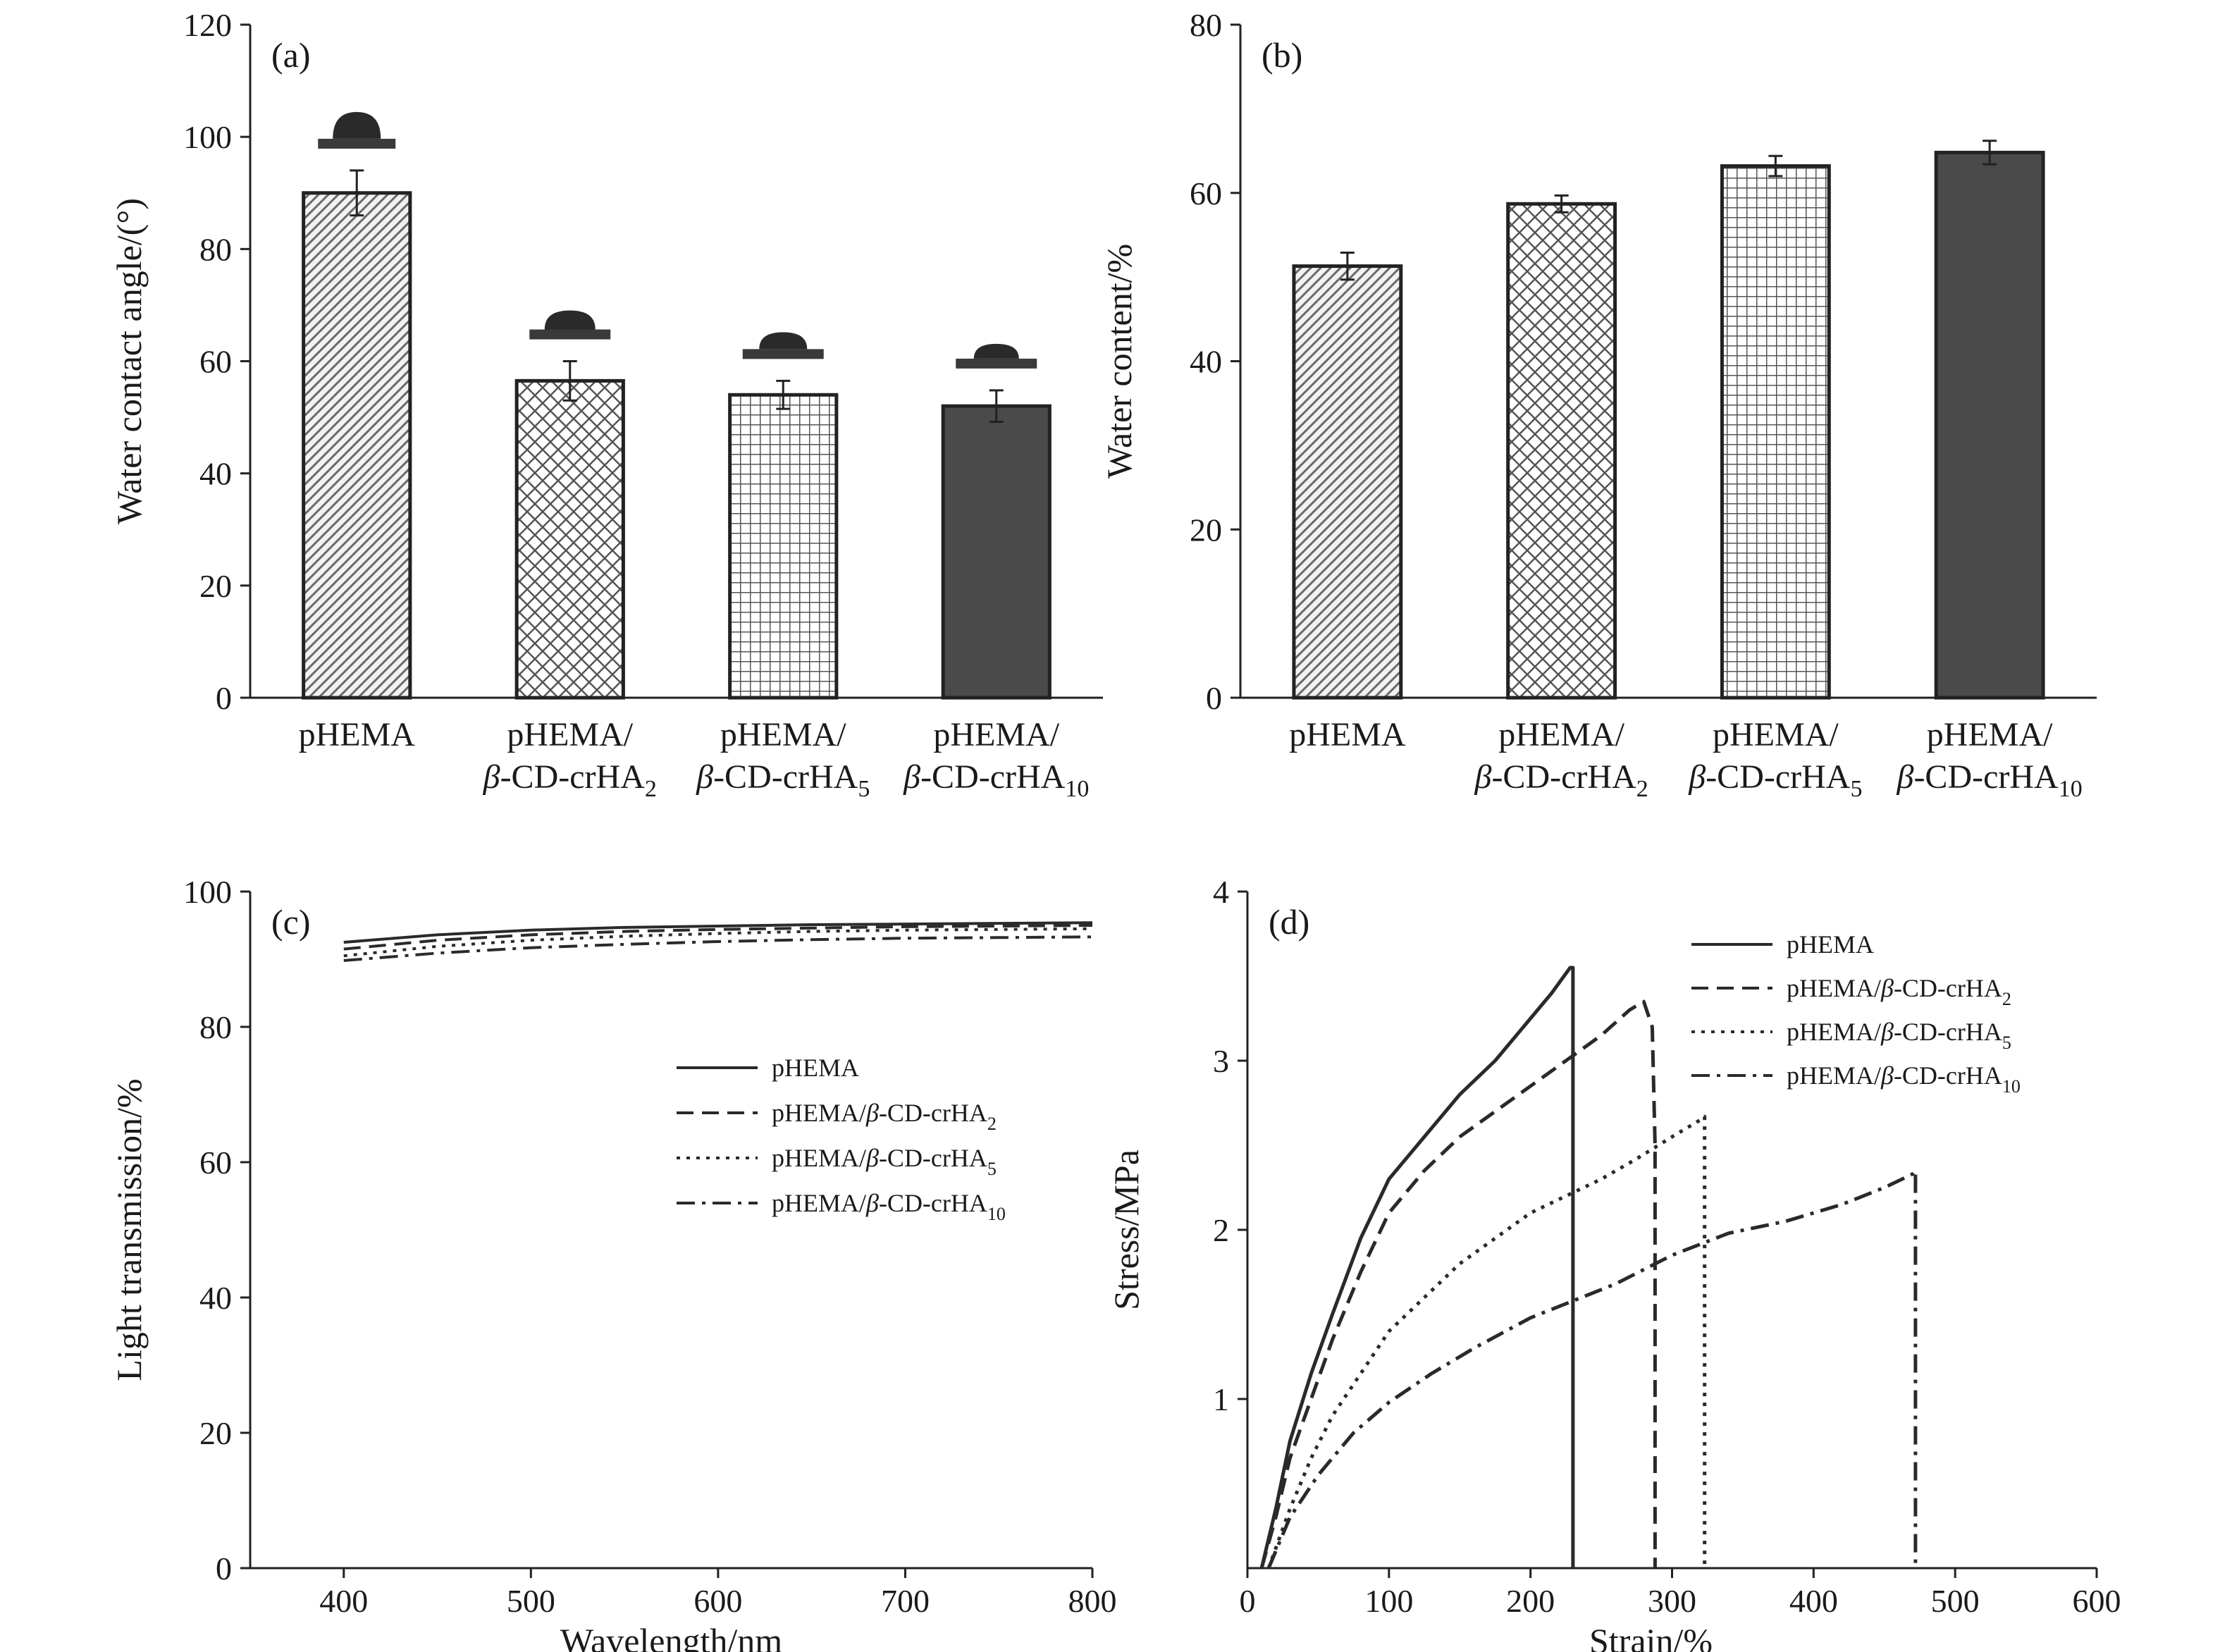 The image size is (2220, 1652). I want to click on y-tick-label: 4, so click(1221, 892).